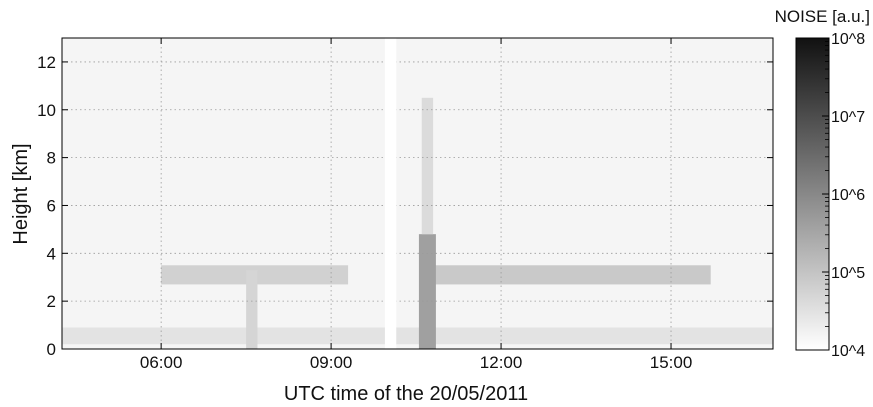 This screenshot has height=407, width=873. What do you see at coordinates (848, 39) in the screenshot?
I see `colorbar-tick-label: 10^8` at bounding box center [848, 39].